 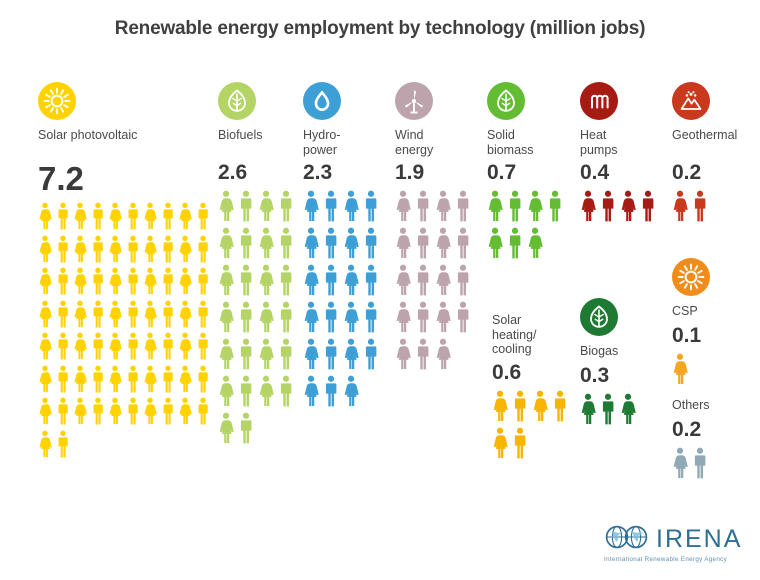 What do you see at coordinates (715, 441) in the screenshot?
I see `category-column-others: Others 0.2` at bounding box center [715, 441].